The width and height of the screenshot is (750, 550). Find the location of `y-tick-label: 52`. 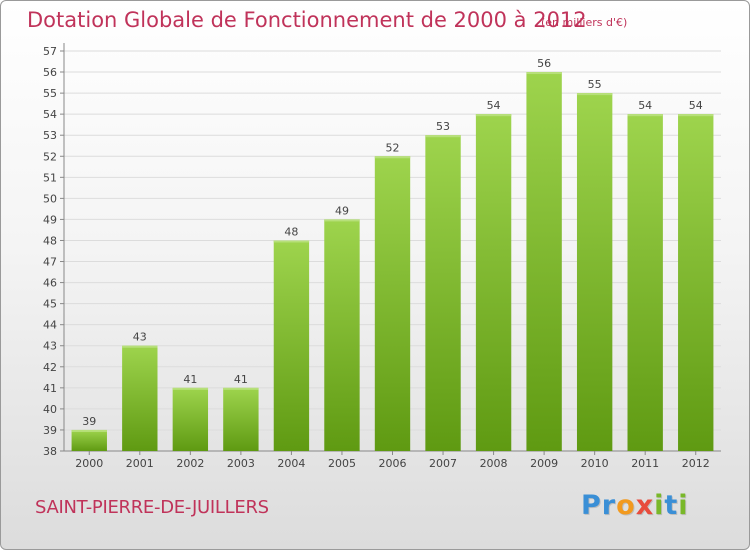

y-tick-label: 52 is located at coordinates (50, 156).